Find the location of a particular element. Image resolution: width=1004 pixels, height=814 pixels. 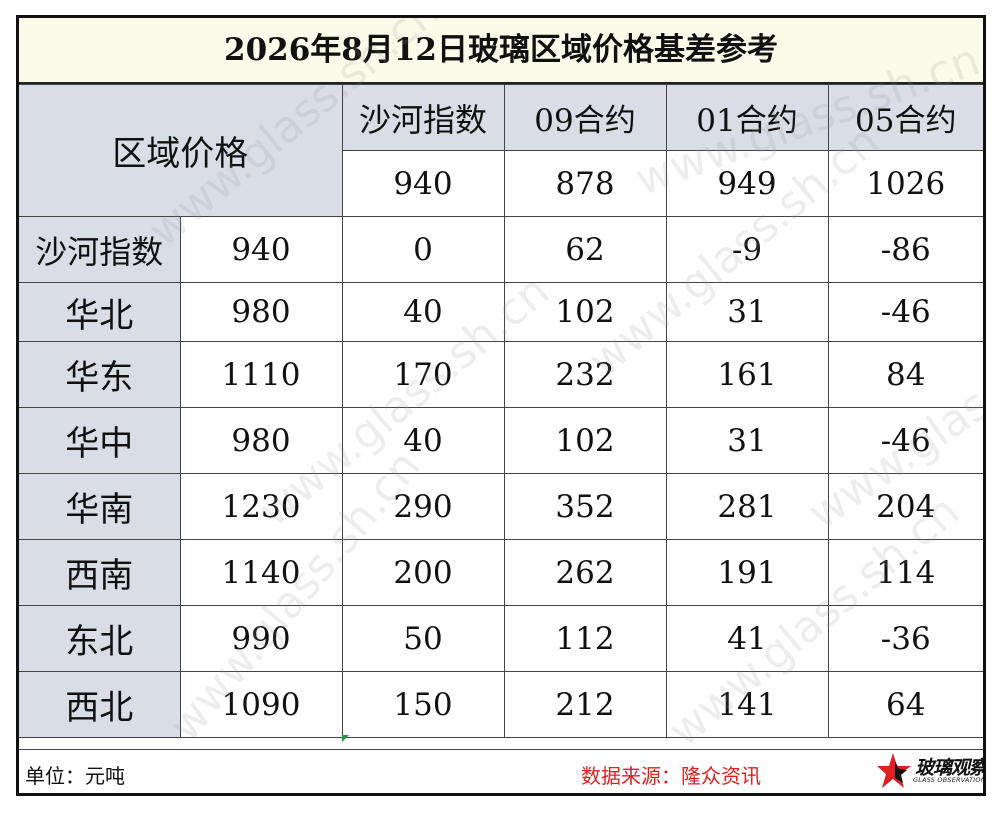

basis-value: -36 is located at coordinates (905, 638).